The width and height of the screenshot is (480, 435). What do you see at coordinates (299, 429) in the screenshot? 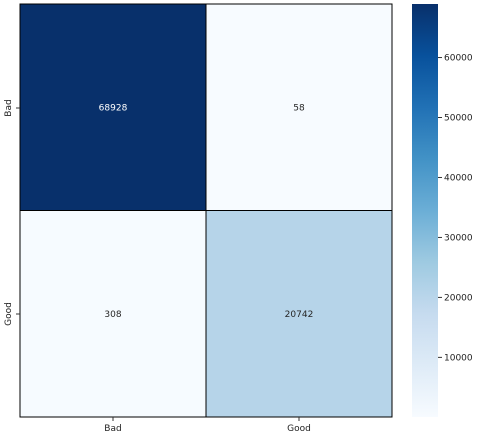
I see `x-tick-label: Good` at bounding box center [299, 429].